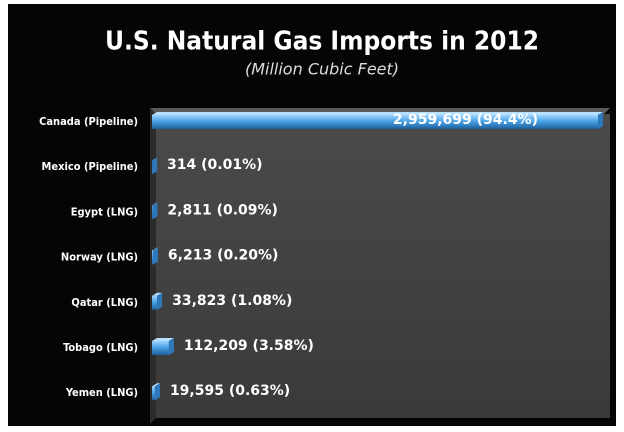 Image resolution: width=624 pixels, height=432 pixels. I want to click on category-label: Qatar (LNG), so click(104, 302).